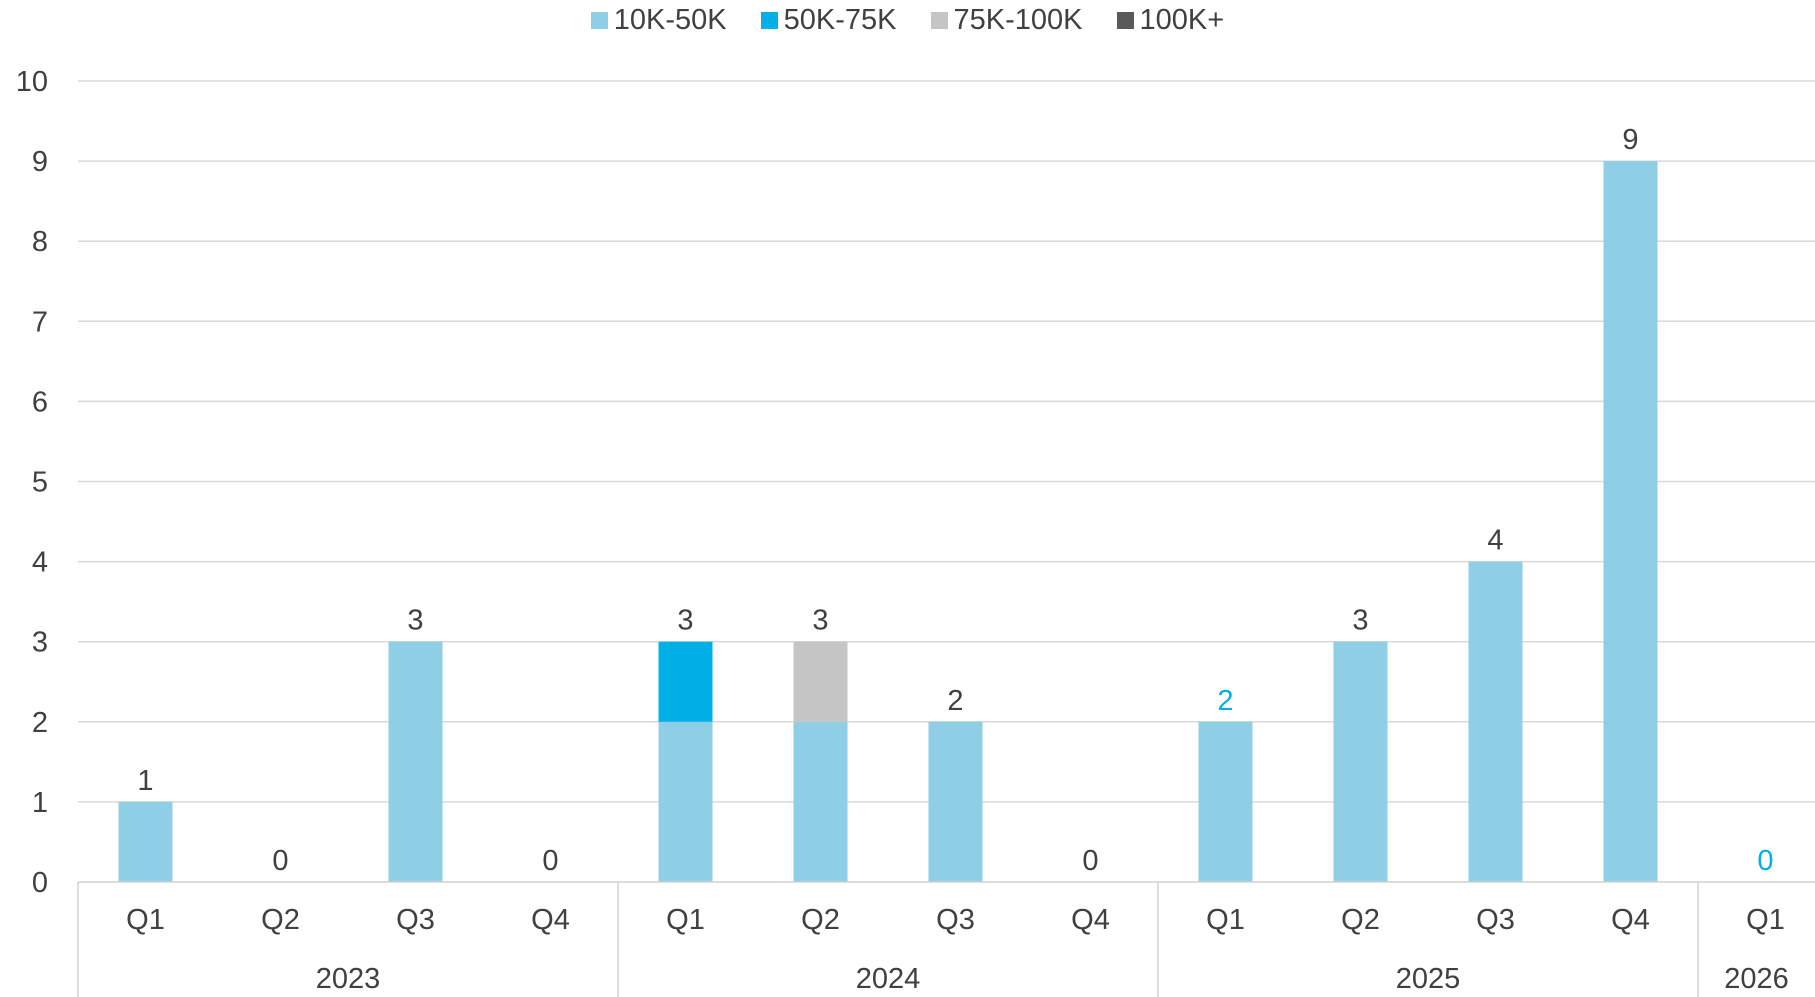 This screenshot has width=1815, height=997. I want to click on legend-label-50k-75k: 50K-75K, so click(840, 20).